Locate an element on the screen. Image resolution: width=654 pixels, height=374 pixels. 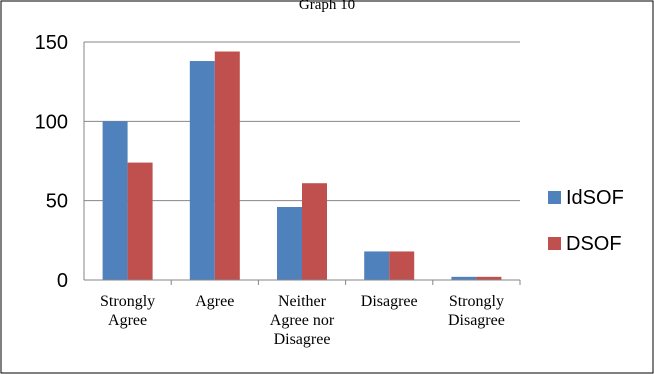
legend-label: IdSOF is located at coordinates (595, 198).